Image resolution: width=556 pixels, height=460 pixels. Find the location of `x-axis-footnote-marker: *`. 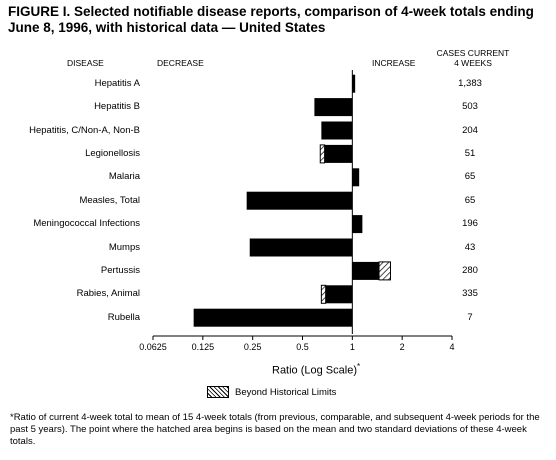

x-axis-footnote-marker: * is located at coordinates (359, 366).